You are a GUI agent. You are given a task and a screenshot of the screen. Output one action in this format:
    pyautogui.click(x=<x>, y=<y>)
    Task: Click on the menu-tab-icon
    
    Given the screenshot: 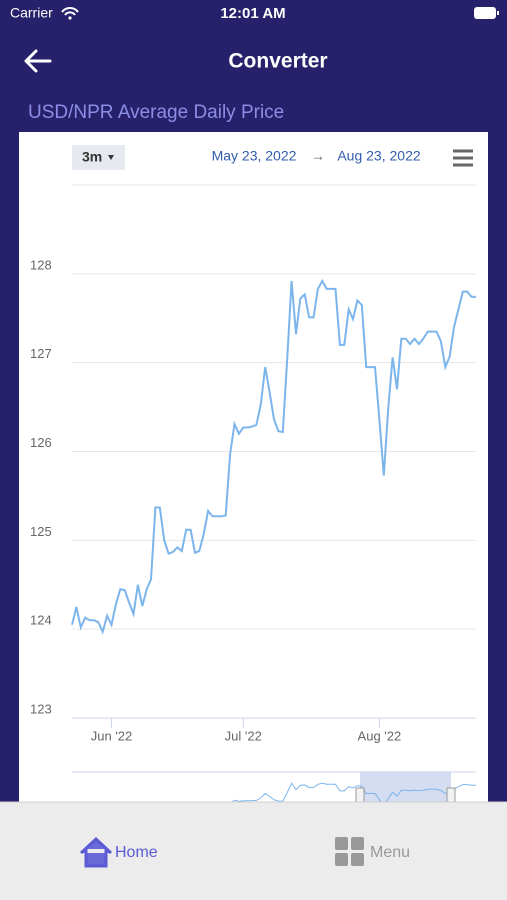 What is the action you would take?
    pyautogui.click(x=349, y=851)
    